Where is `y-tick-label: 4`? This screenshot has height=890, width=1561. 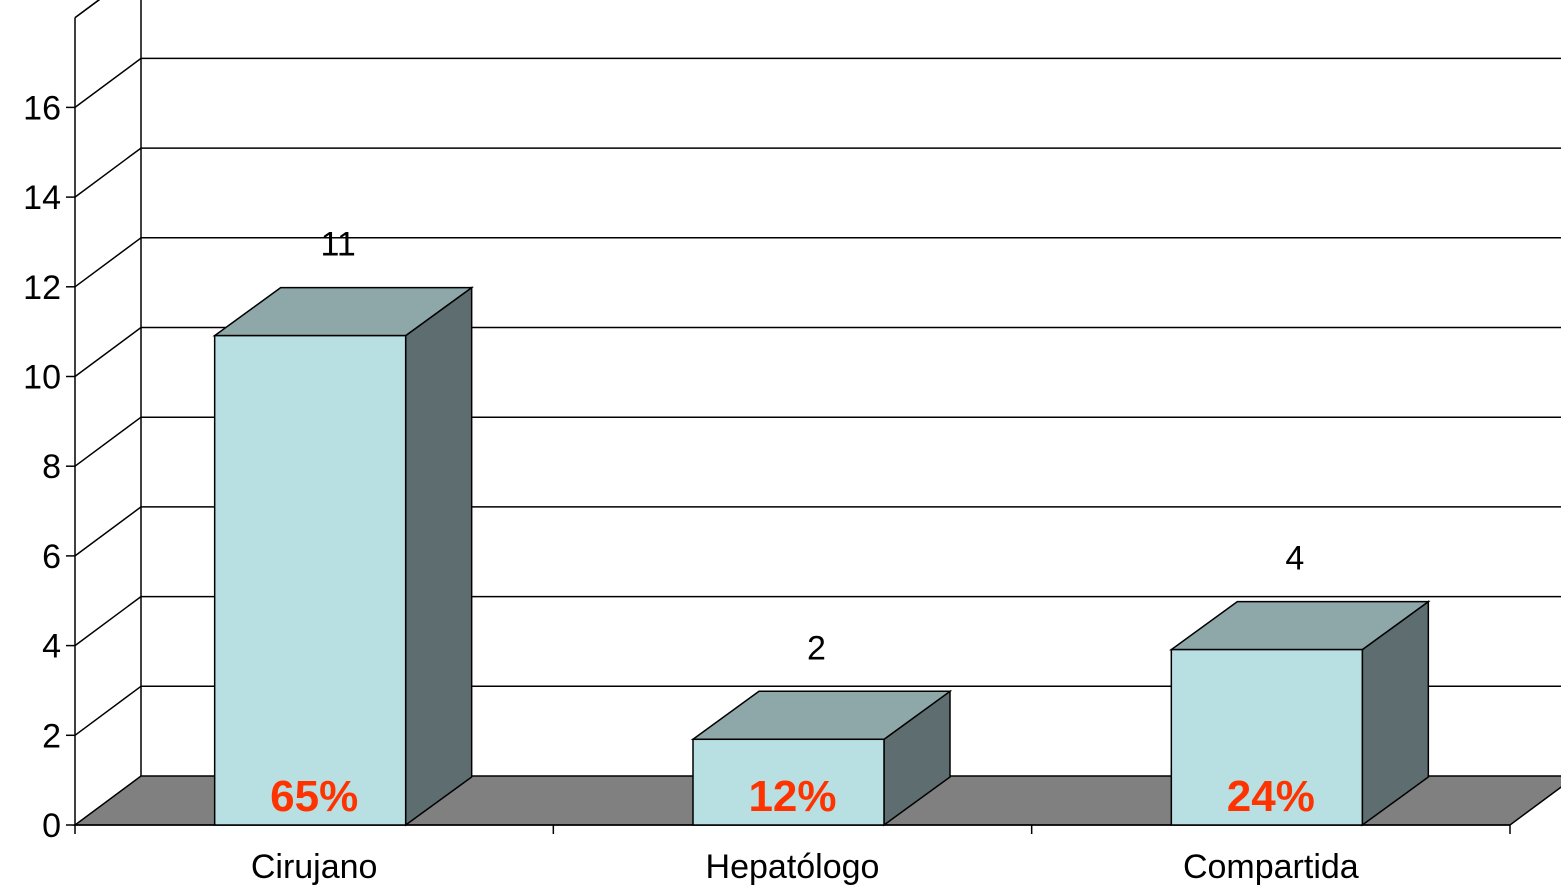 y-tick-label: 4 is located at coordinates (51, 647).